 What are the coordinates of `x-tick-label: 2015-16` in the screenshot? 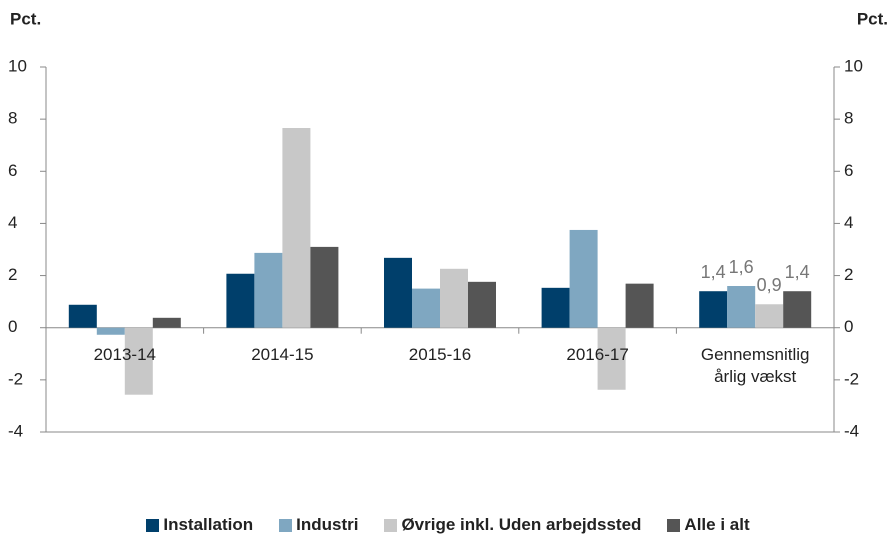 It's located at (440, 354).